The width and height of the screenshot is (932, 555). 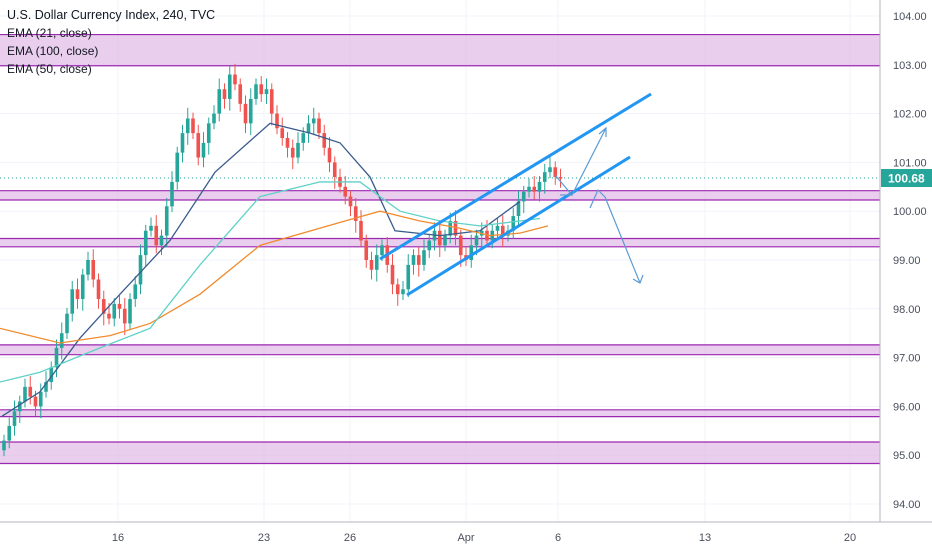 What do you see at coordinates (264, 538) in the screenshot?
I see `time-tick-label: 23` at bounding box center [264, 538].